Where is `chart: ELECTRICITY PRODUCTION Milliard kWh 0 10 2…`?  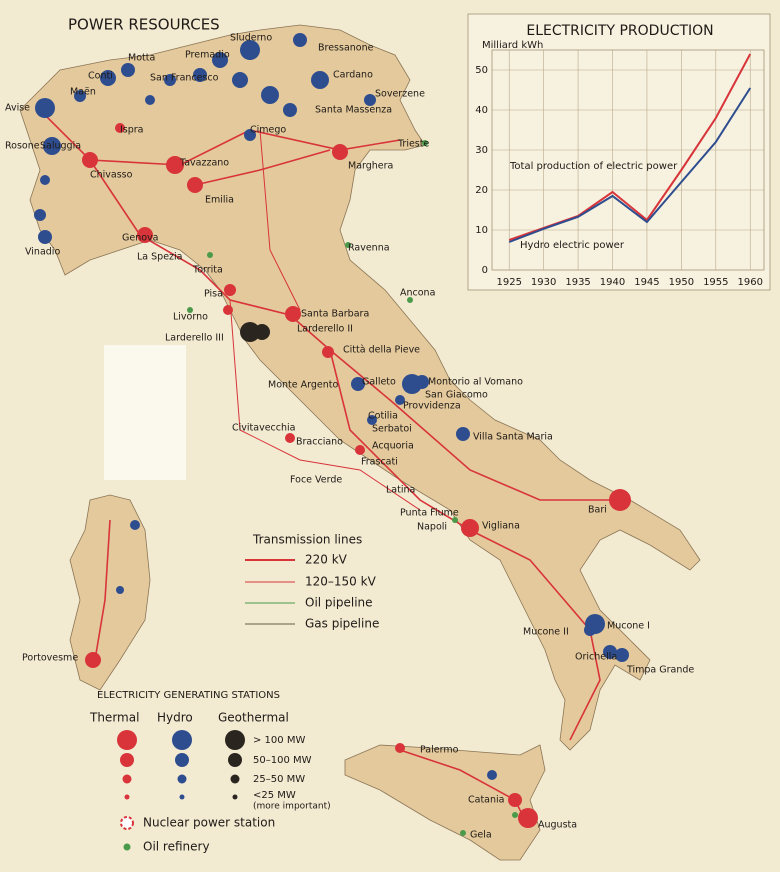 chart: ELECTRICITY PRODUCTION Milliard kWh 0 10 2… is located at coordinates (620, 155).